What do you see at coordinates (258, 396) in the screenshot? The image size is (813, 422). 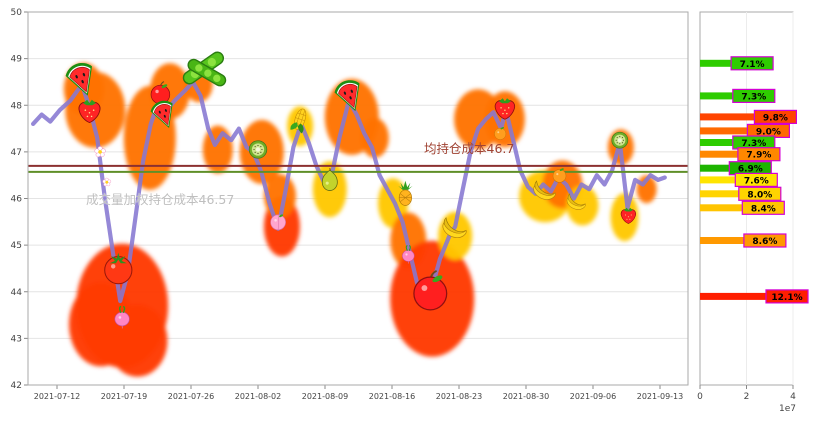 I see `svg-text: 2021-08-02` at bounding box center [258, 396].